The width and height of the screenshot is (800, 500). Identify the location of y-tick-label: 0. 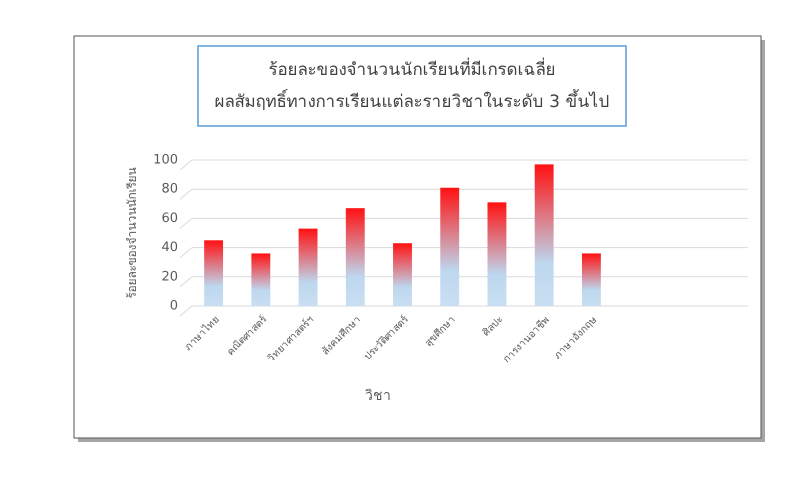
(174, 306).